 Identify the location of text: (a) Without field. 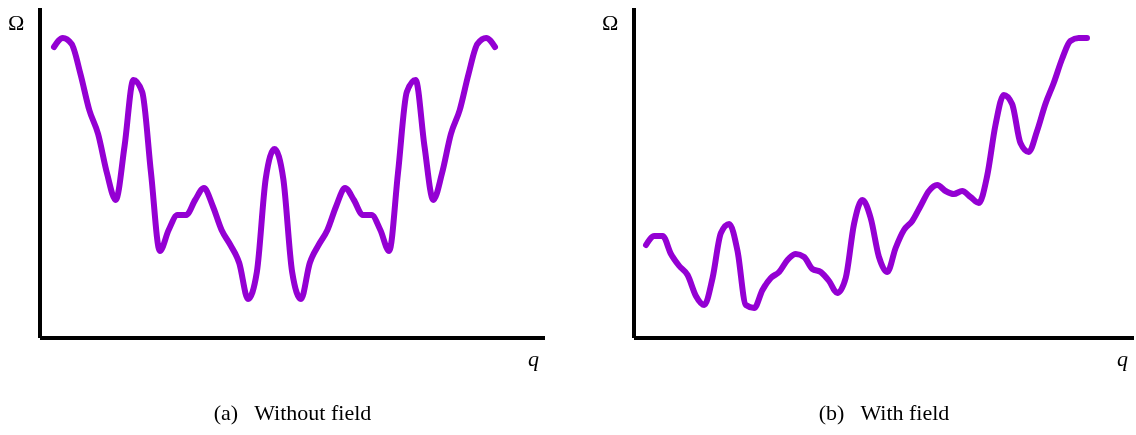
(292, 413).